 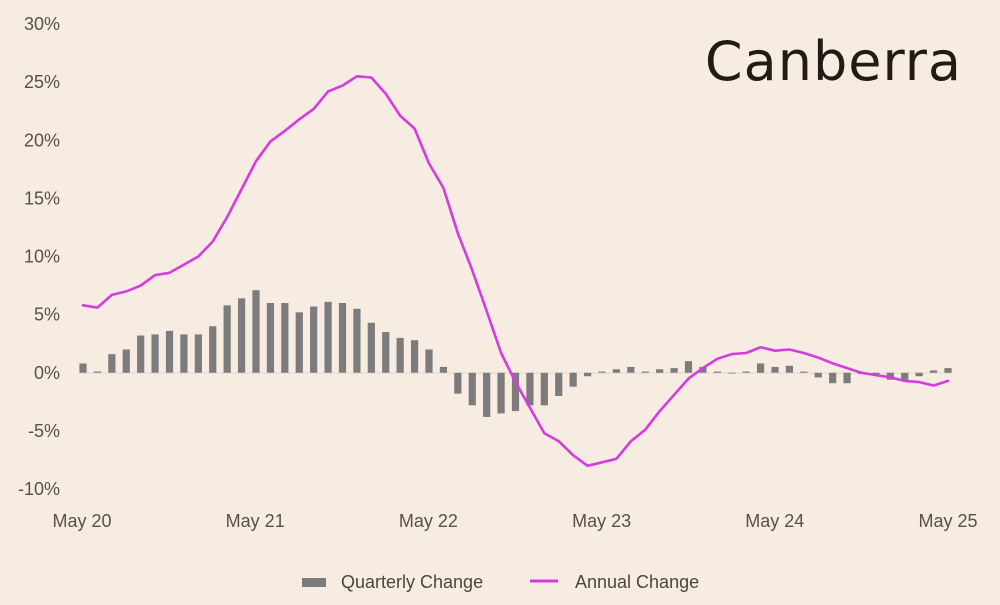 I want to click on chart-title: Canberra, so click(x=833, y=61).